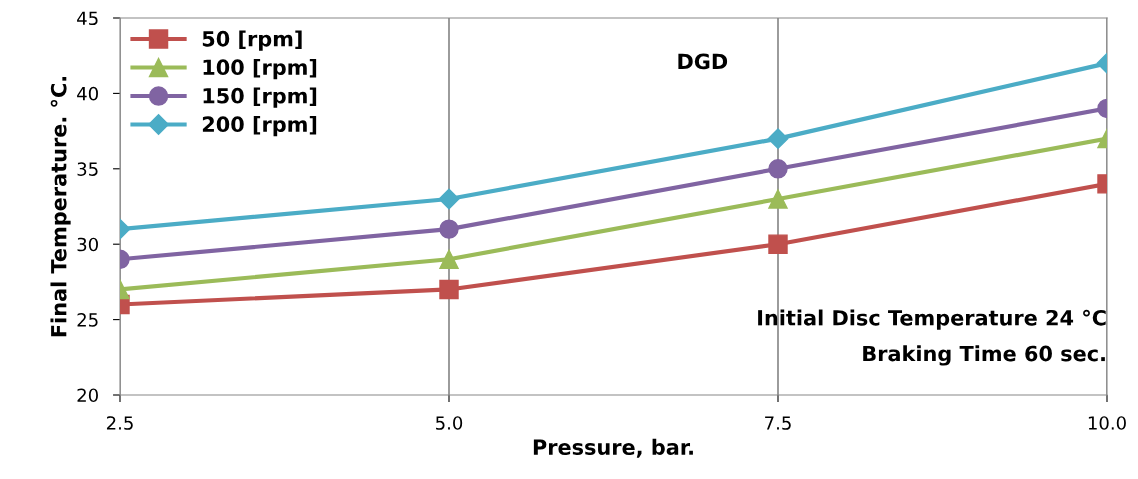 This screenshot has height=479, width=1138. Describe the element at coordinates (60, 206) in the screenshot. I see `y-axis-title: Final Temperature. °C.` at that location.